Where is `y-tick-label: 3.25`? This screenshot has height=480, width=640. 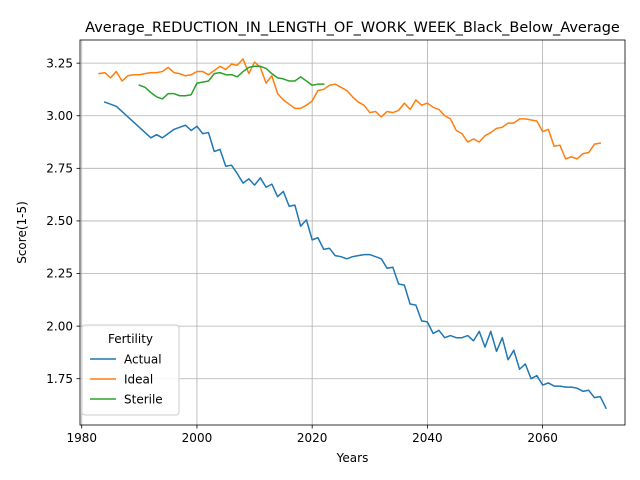
y-tick-label: 3.25 is located at coordinates (59, 63).